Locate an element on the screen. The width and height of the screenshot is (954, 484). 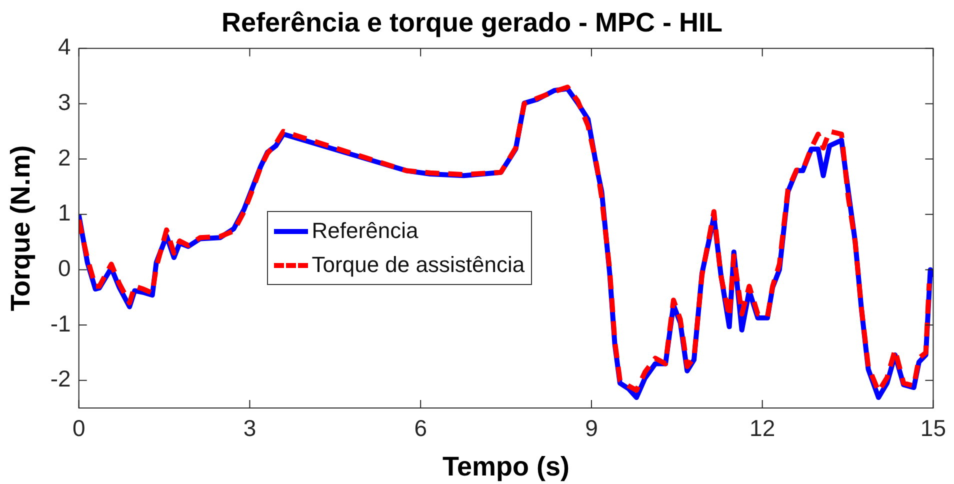
y-tick-label: 4 is located at coordinates (65, 47).